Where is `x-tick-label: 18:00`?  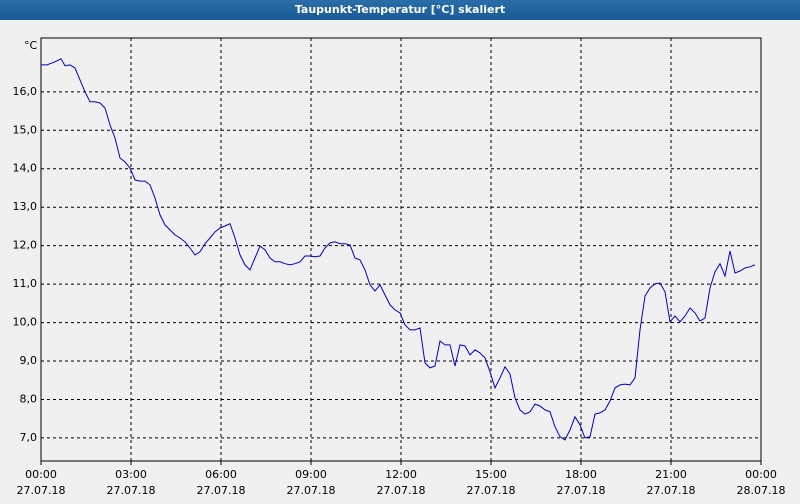
x-tick-label: 18:00 is located at coordinates (581, 474).